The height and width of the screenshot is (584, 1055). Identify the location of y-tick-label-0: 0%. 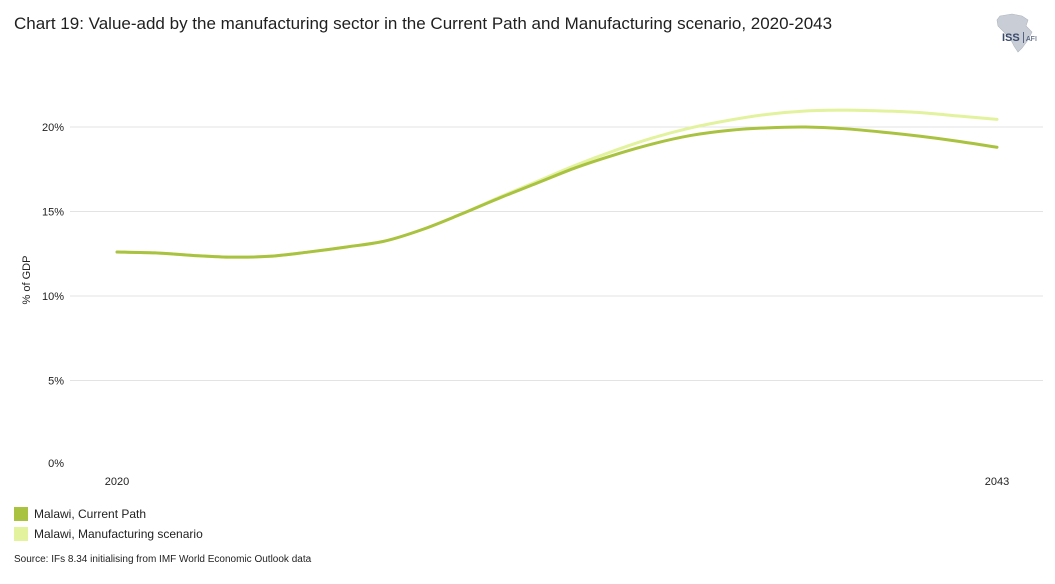
(56, 464).